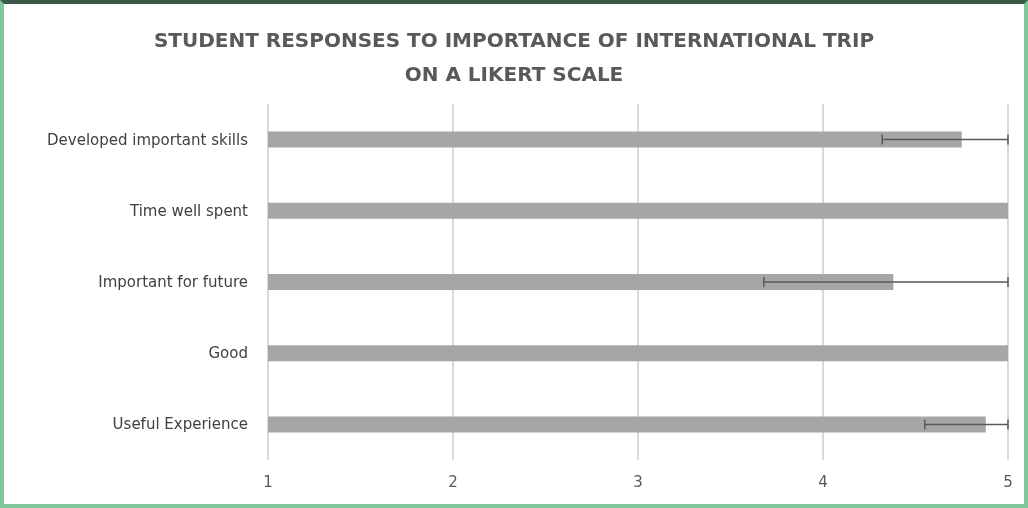  I want to click on y-tick-label: Useful Experience, so click(180, 424).